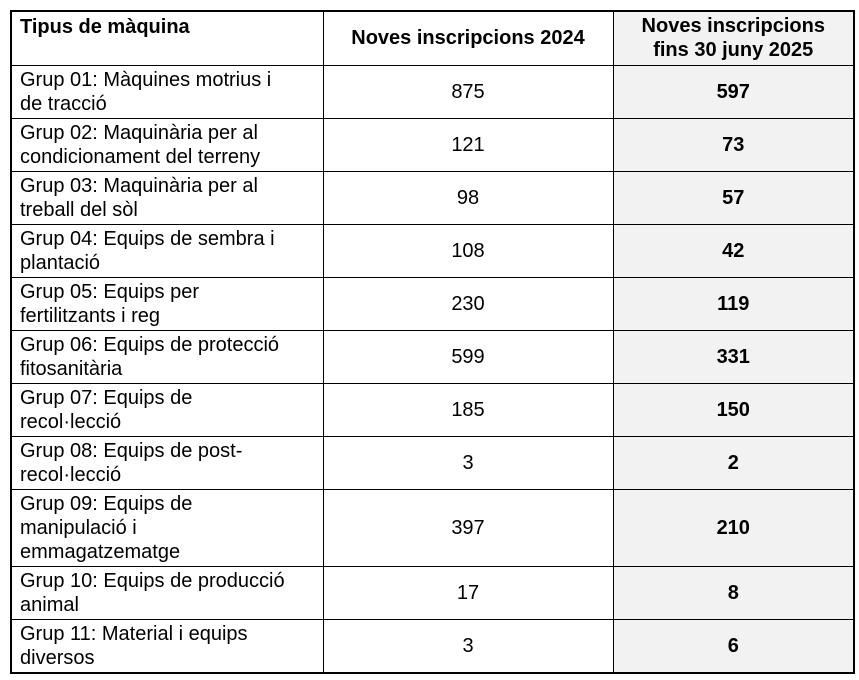 Image resolution: width=859 pixels, height=680 pixels. Describe the element at coordinates (71, 368) in the screenshot. I see `machine-type-line: fitosanitària` at that location.